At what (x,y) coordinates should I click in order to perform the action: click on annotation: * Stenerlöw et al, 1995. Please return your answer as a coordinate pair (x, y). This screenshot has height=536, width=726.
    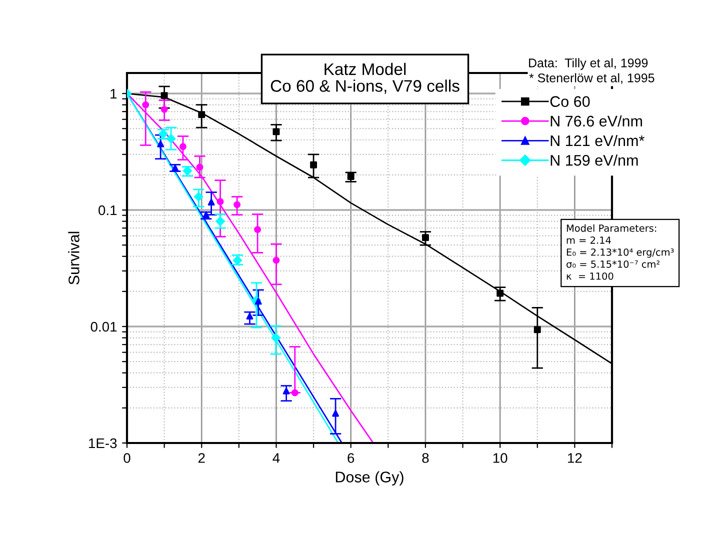
    Looking at the image, I should click on (591, 78).